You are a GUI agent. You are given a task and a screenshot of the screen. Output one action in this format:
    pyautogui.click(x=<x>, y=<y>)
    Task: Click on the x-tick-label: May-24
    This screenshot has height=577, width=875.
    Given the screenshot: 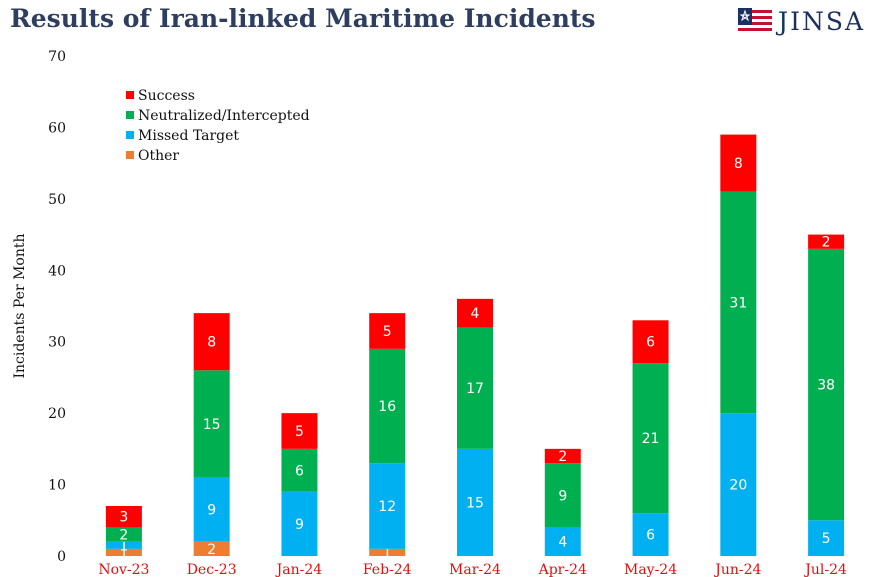 What is the action you would take?
    pyautogui.click(x=650, y=569)
    